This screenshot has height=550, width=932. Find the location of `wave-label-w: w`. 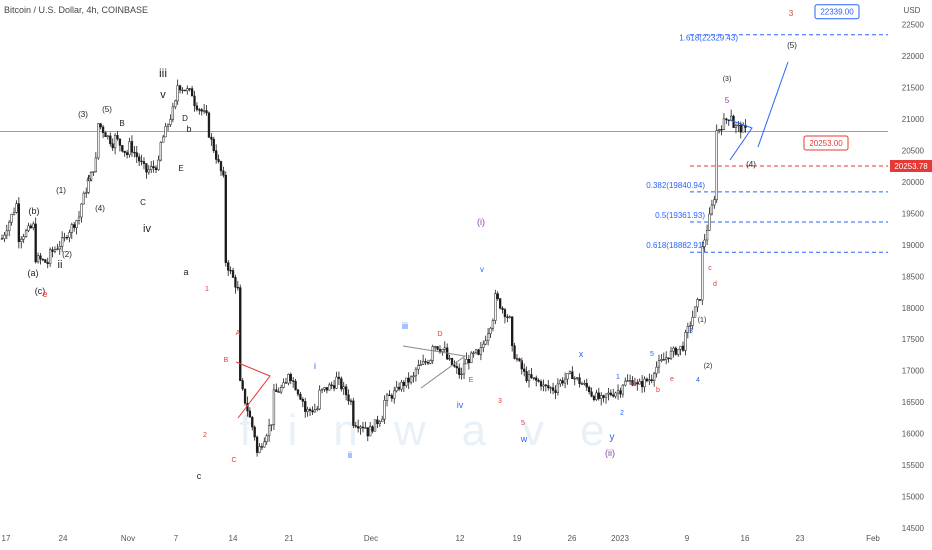

wave-label-w: w is located at coordinates (524, 439).